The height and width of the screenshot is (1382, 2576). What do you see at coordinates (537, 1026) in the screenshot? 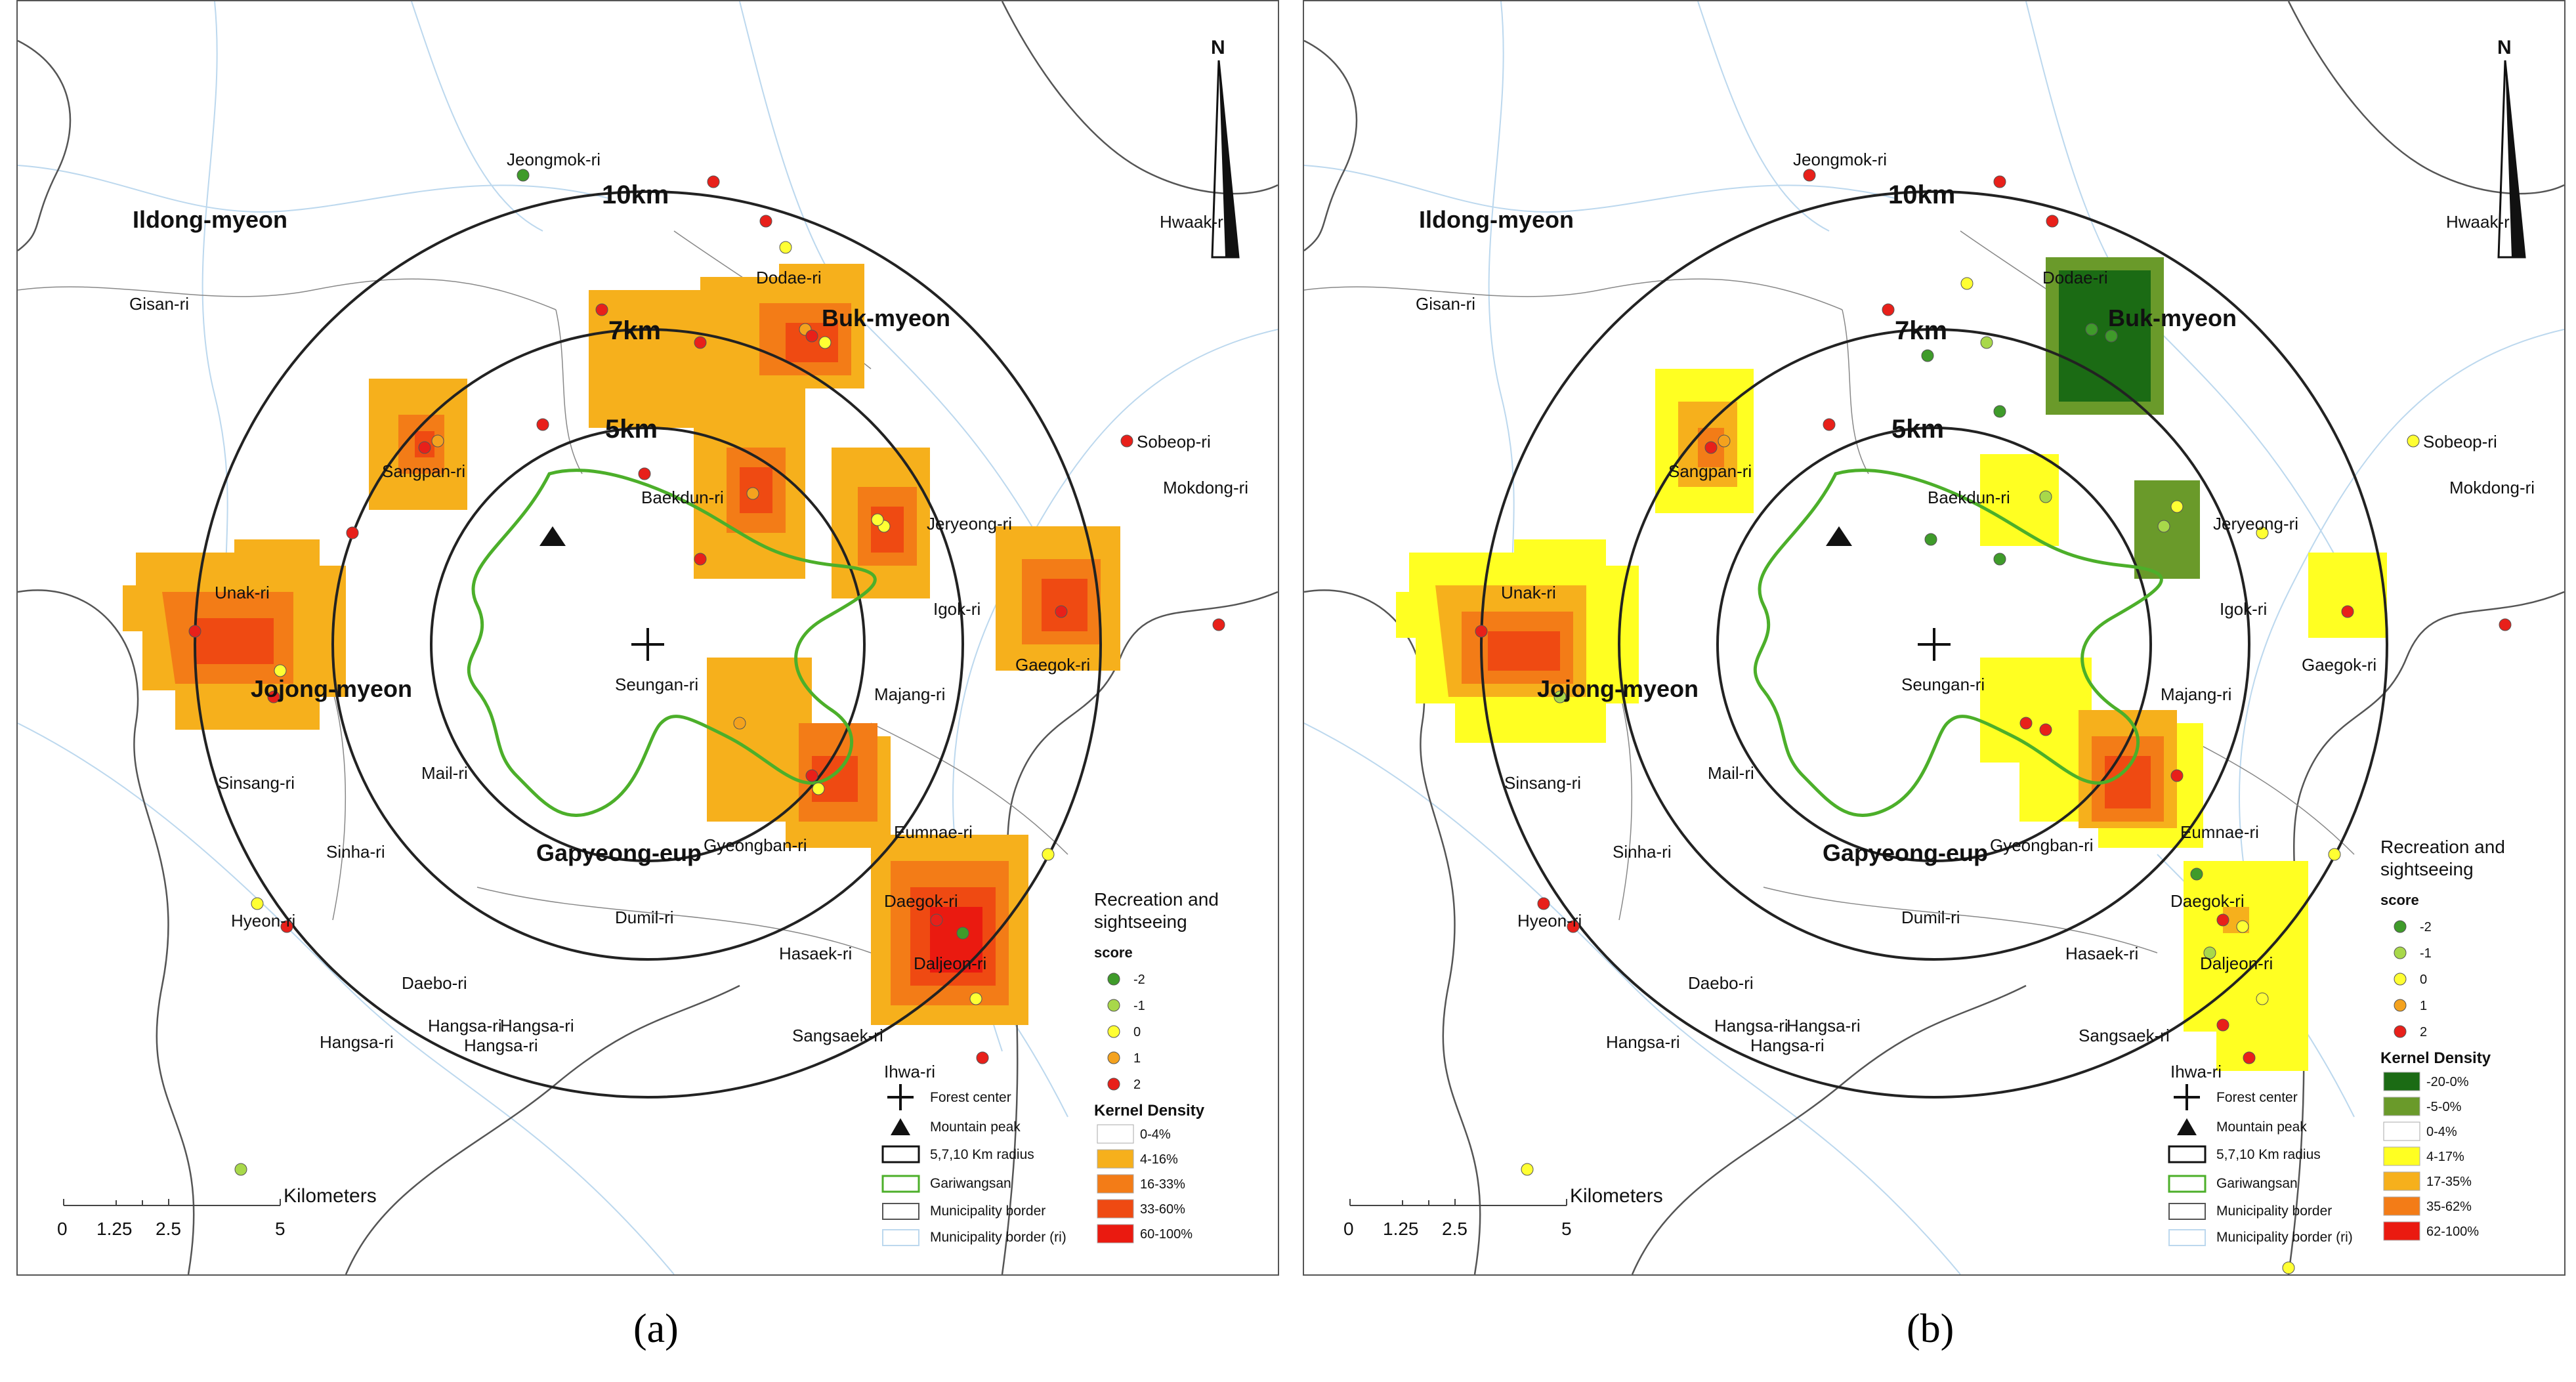
I see `label-hangsa-2: Hangsa-ri` at bounding box center [537, 1026].